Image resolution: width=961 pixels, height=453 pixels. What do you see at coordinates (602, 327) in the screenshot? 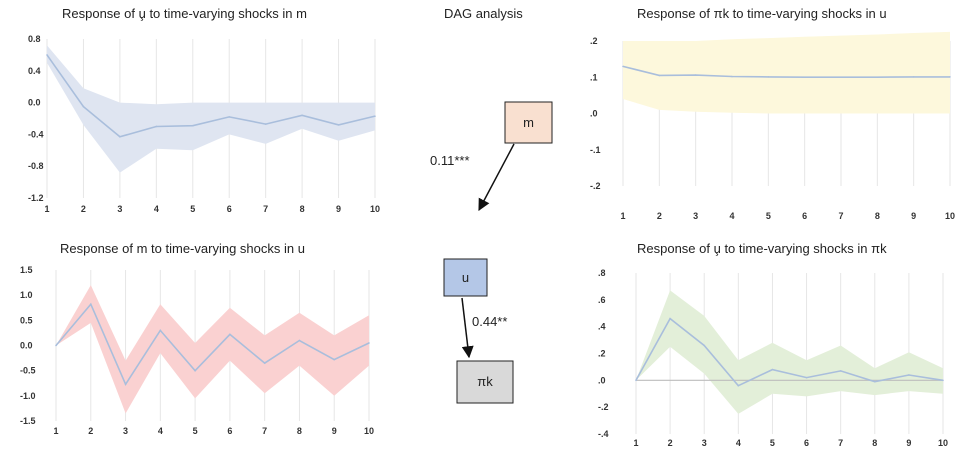
I see `y-tick-label: .4` at bounding box center [602, 327].